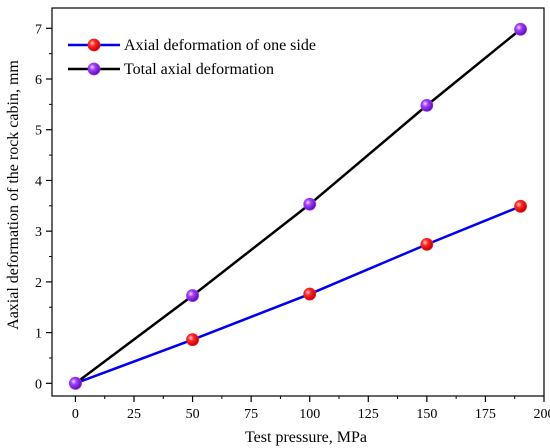 This screenshot has height=448, width=550. I want to click on x-axis-title: Test pressure, MPa, so click(306, 437).